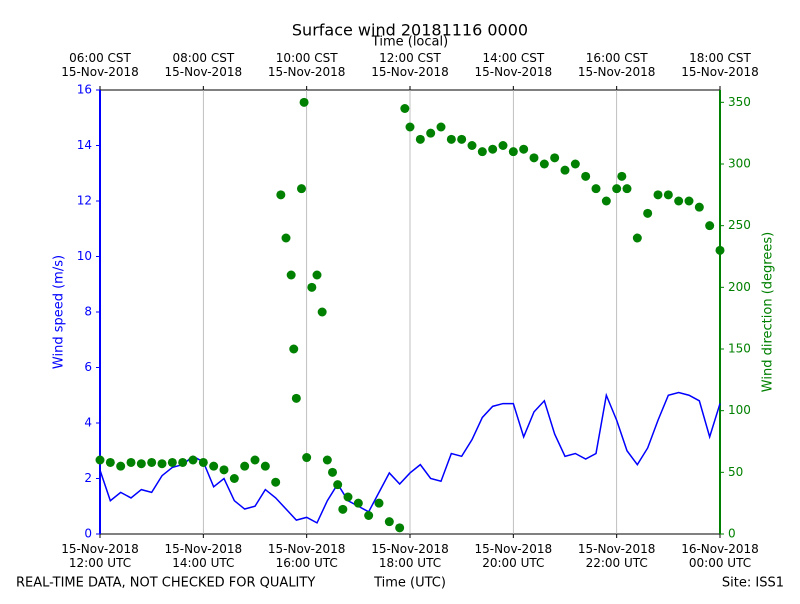 Image resolution: width=800 pixels, height=604 pixels. What do you see at coordinates (732, 534) in the screenshot?
I see `y2-tick-label: 0` at bounding box center [732, 534].